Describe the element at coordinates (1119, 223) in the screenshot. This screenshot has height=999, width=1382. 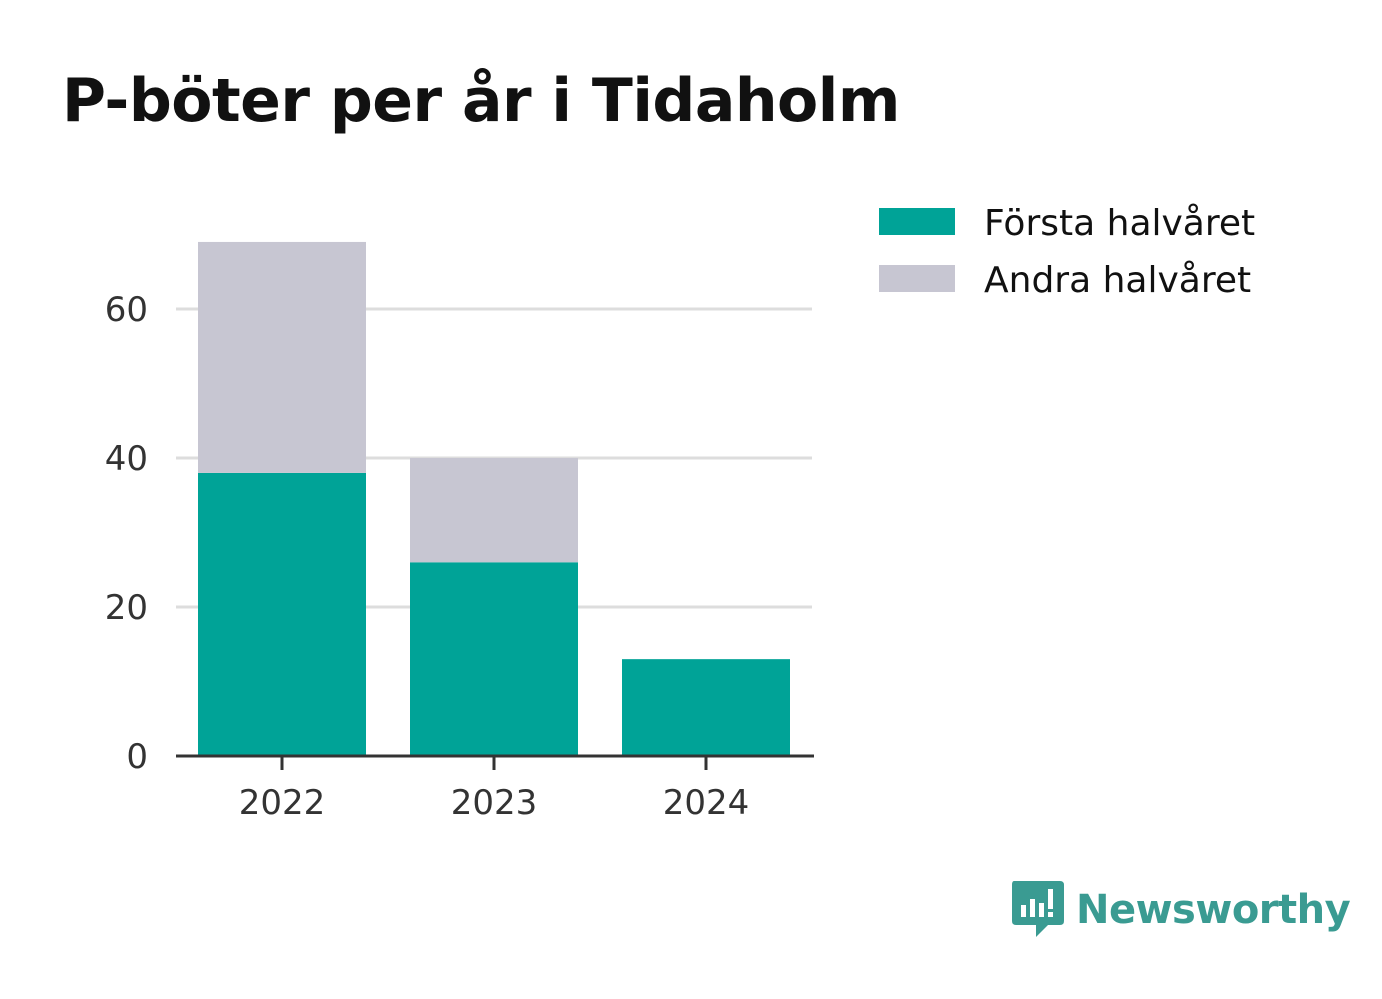
I see `legend-label: Första halvåret` at that location.